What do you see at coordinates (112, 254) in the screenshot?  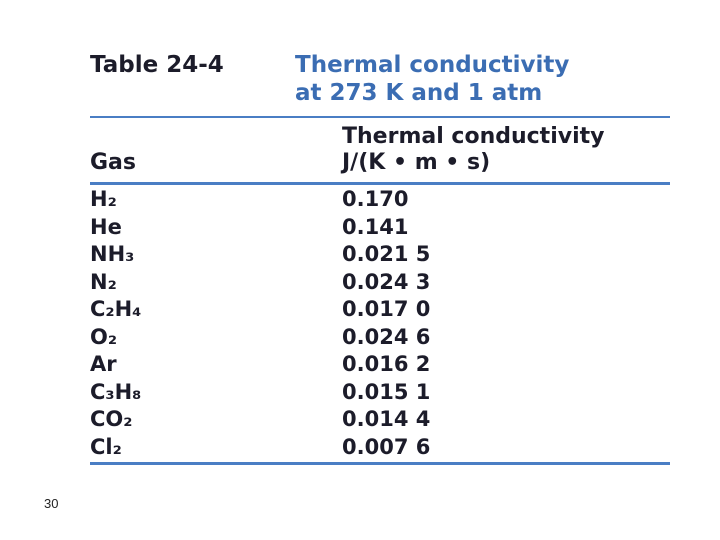 I see `gas-cell: NH₃` at bounding box center [112, 254].